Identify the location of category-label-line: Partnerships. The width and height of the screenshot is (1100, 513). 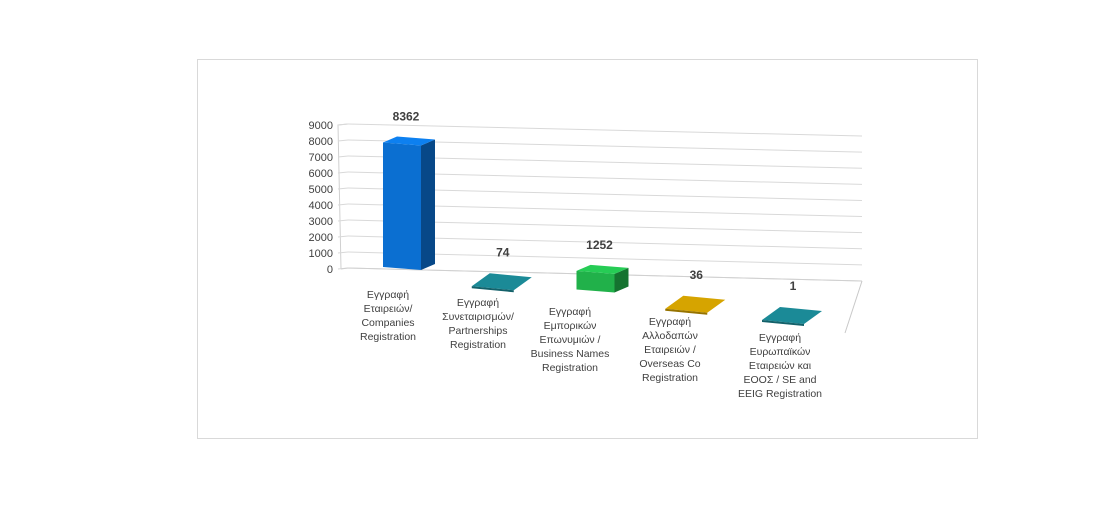
(478, 331).